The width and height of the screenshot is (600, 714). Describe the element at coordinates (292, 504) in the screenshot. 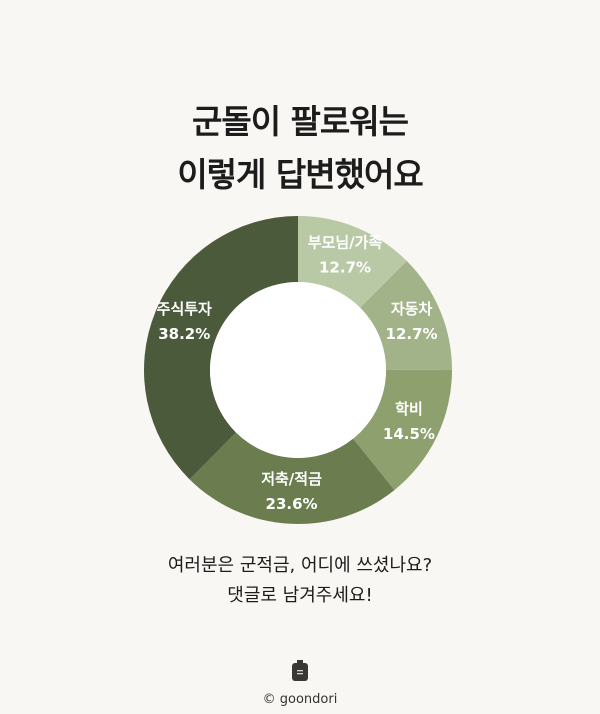

I see `slice-value-label: 23.6%` at that location.